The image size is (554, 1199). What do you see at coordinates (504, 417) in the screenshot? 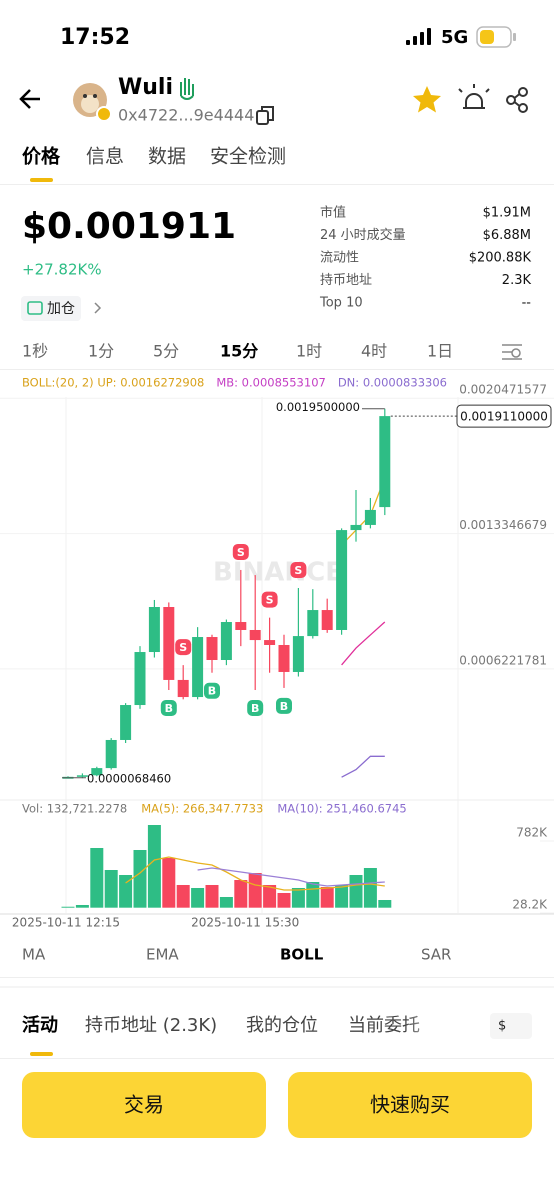
I see `current-price-label: 0.0019110000` at bounding box center [504, 417].